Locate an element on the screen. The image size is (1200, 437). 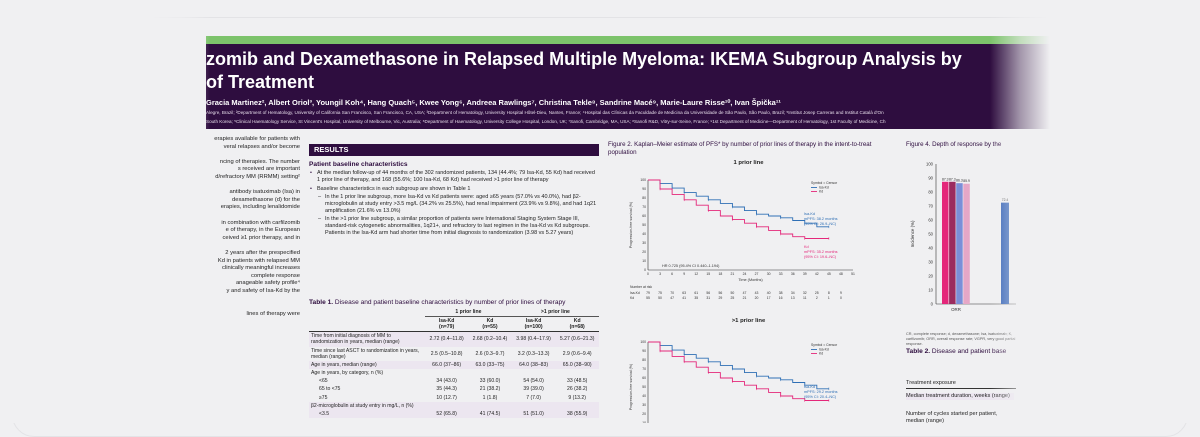
risk-count-isakd: 75 is located at coordinates (660, 293).